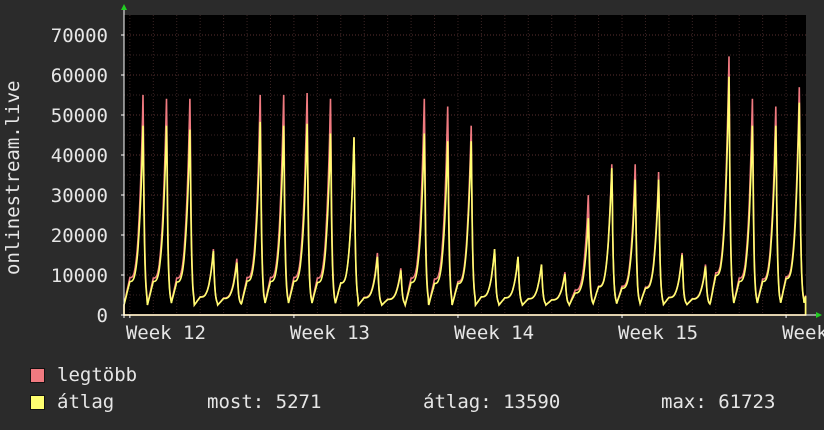 This screenshot has width=824, height=430. Describe the element at coordinates (86, 402) in the screenshot. I see `legend-label-avg: átlag` at that location.